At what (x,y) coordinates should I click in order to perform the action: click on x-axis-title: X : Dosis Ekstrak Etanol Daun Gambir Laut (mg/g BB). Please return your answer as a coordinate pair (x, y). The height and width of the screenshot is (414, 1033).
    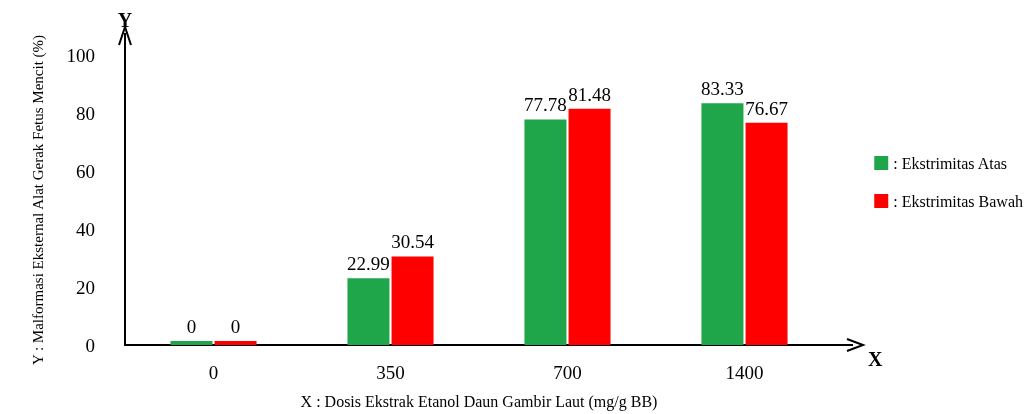
    Looking at the image, I should click on (479, 401).